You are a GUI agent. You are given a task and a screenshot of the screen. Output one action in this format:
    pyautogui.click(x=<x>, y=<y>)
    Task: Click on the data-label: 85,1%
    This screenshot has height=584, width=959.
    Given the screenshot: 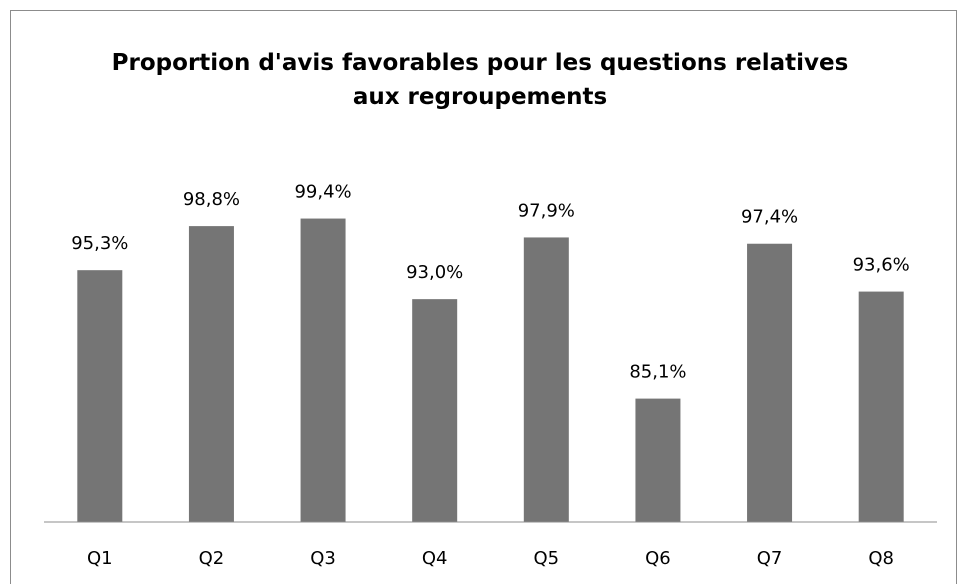 What is the action you would take?
    pyautogui.click(x=657, y=372)
    